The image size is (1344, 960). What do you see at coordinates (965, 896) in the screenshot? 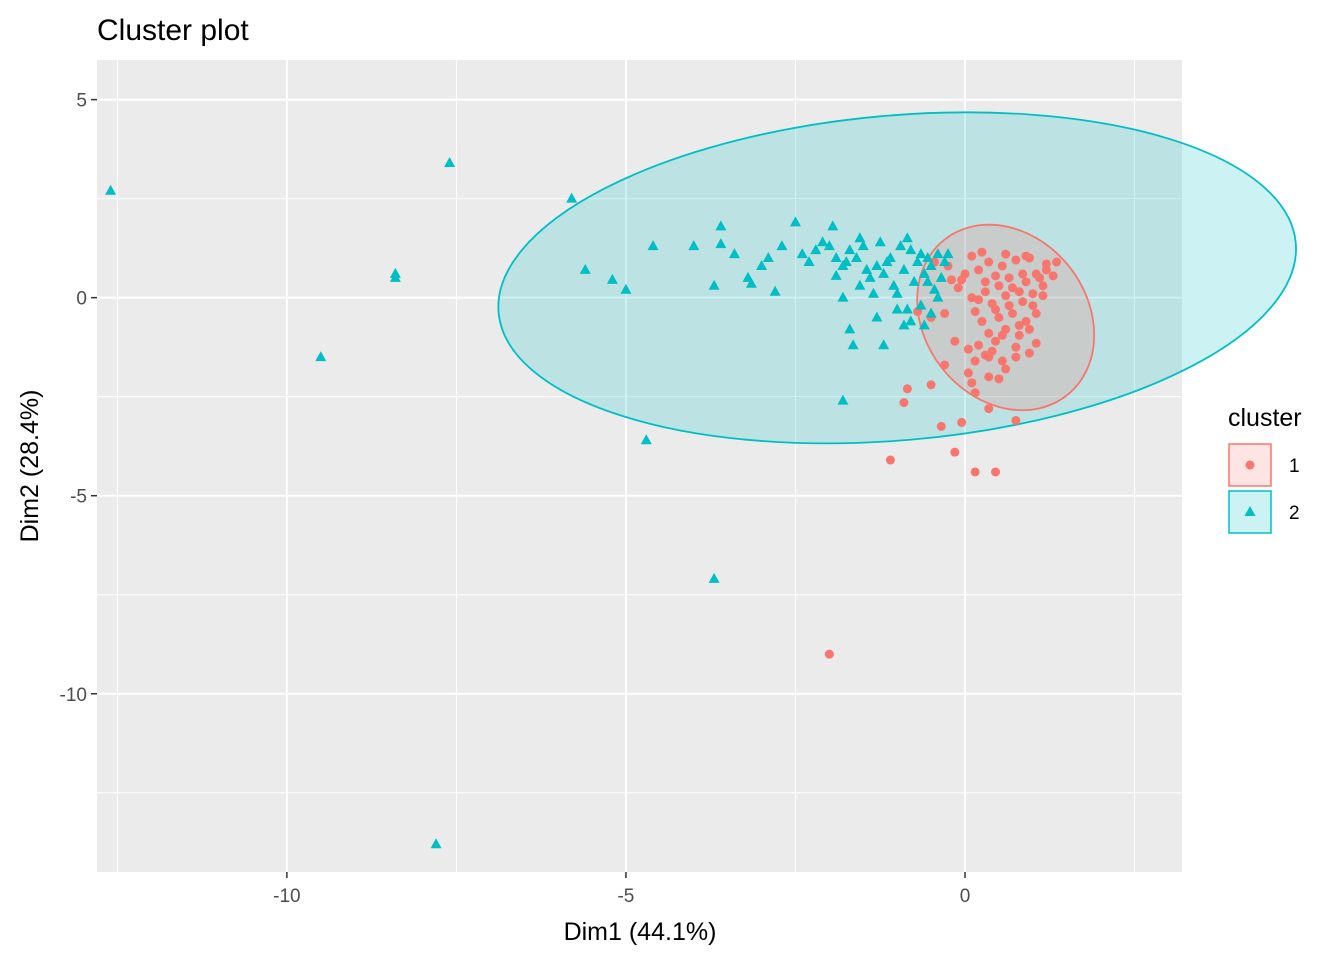
I see `x-tick-label: 0` at bounding box center [965, 896].